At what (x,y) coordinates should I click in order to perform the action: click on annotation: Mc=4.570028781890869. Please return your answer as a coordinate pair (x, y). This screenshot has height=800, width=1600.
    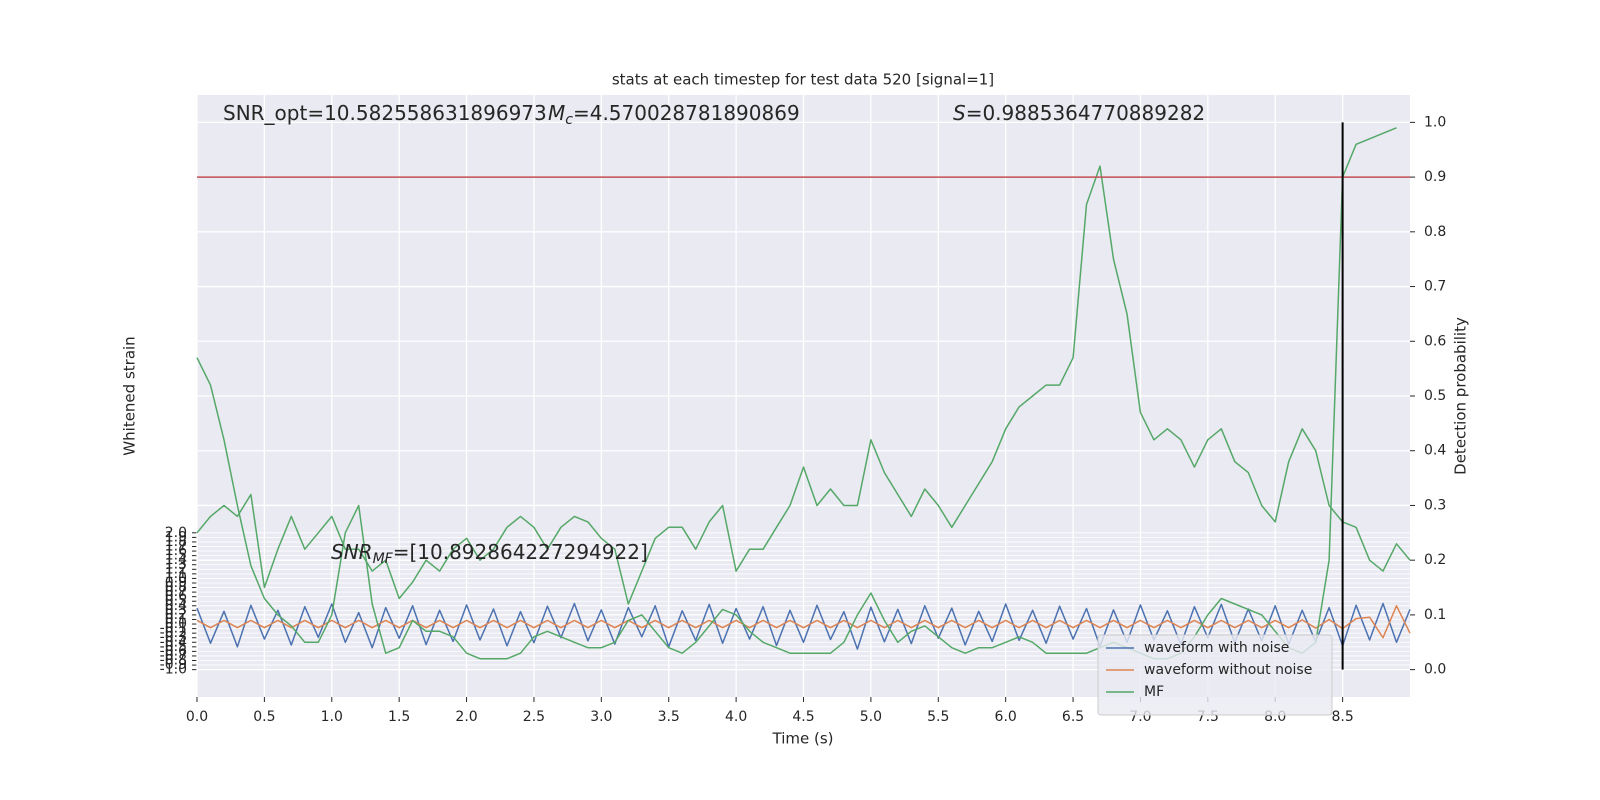
    Looking at the image, I should click on (674, 115).